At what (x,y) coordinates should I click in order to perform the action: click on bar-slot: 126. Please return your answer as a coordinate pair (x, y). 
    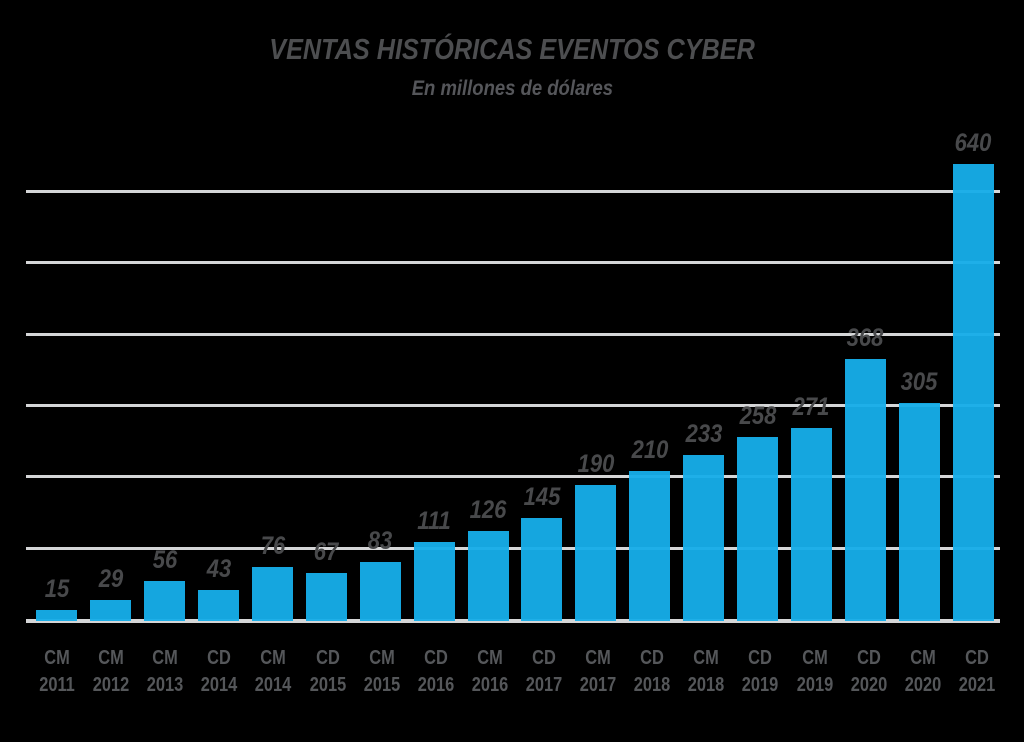
    Looking at the image, I should click on (488, 380).